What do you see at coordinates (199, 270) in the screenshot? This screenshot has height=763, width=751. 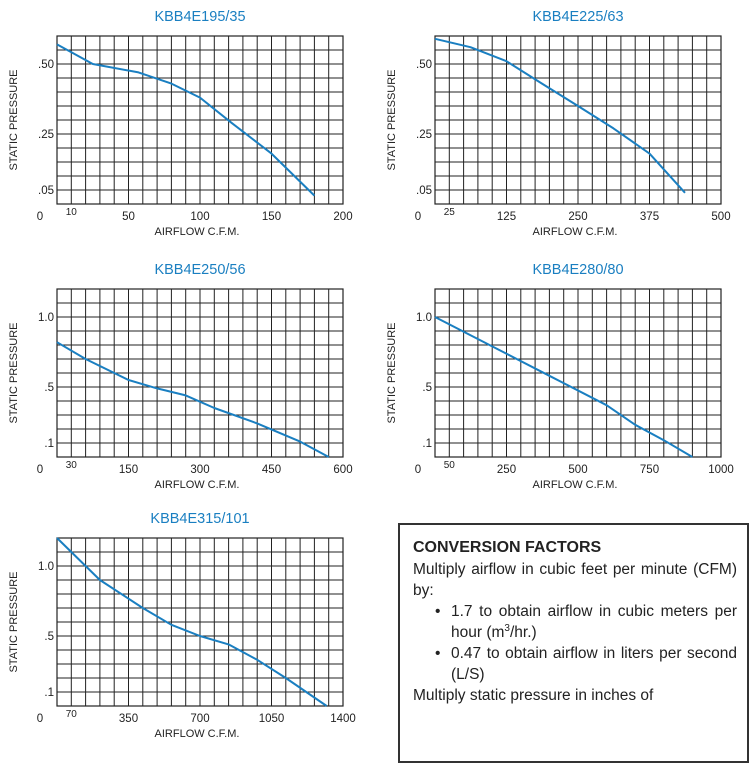 I see `chart-title: KBB4E250/56` at bounding box center [199, 270].